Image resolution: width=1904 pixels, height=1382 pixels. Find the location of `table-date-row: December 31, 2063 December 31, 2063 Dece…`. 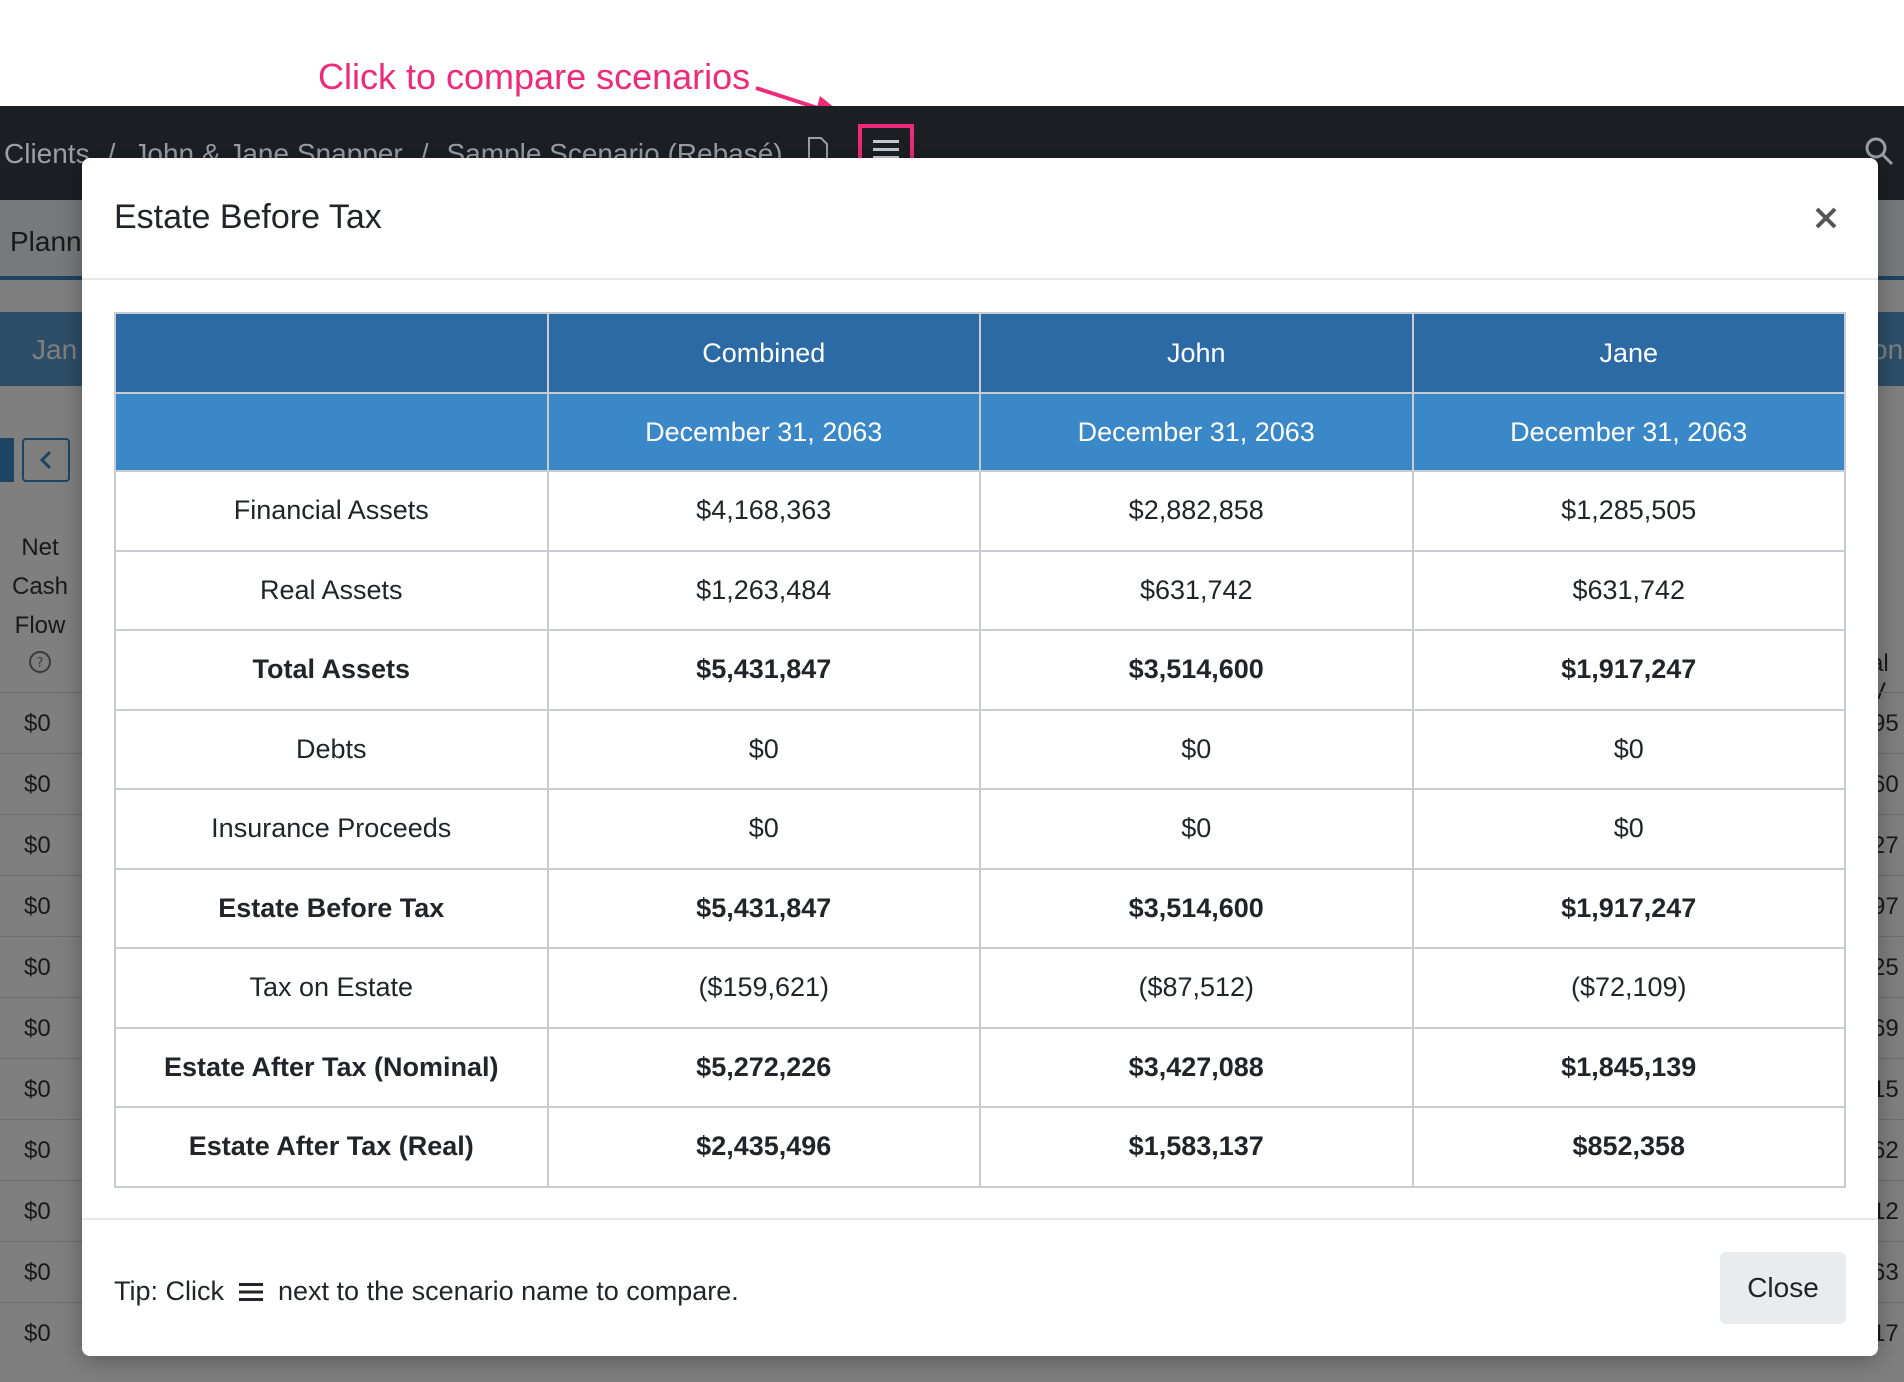

table-date-row: December 31, 2063 December 31, 2063 Dece… is located at coordinates (980, 432).